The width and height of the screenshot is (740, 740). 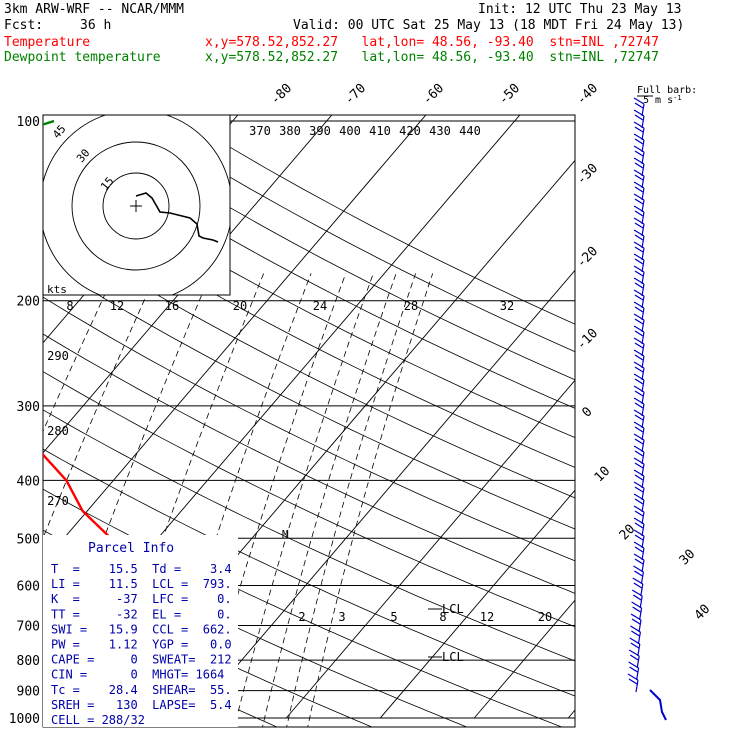 What do you see at coordinates (94, 9) in the screenshot?
I see `model-title: 3km ARW-WRF -- NCAR/MMM` at bounding box center [94, 9].